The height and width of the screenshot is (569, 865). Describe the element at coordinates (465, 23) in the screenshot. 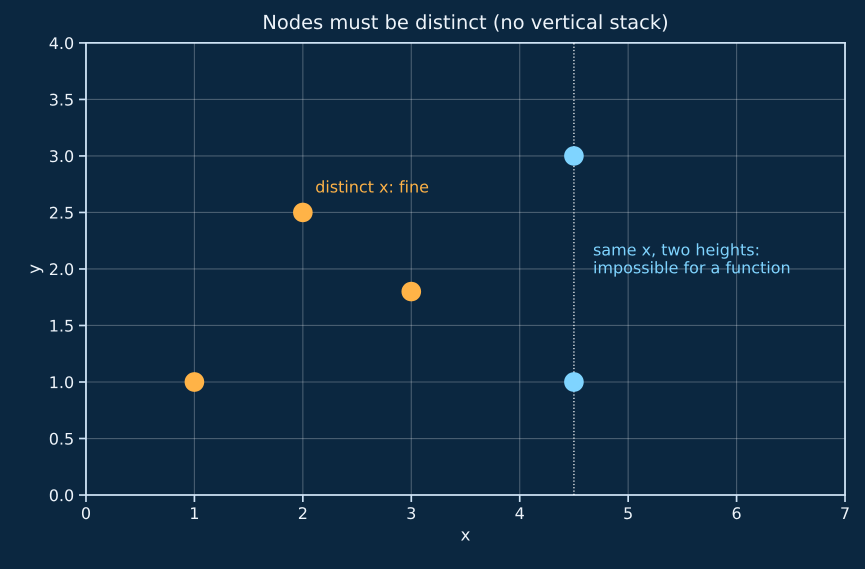

I see `chart-title: Nodes must be distinct (no vertical stack)` at that location.